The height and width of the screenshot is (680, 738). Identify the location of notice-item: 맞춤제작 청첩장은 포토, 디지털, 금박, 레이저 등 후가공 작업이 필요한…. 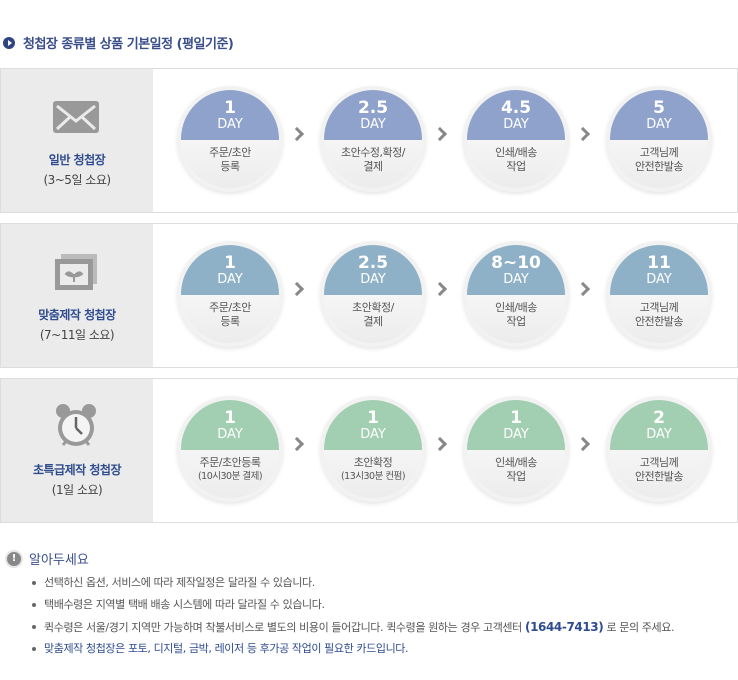
(353, 652).